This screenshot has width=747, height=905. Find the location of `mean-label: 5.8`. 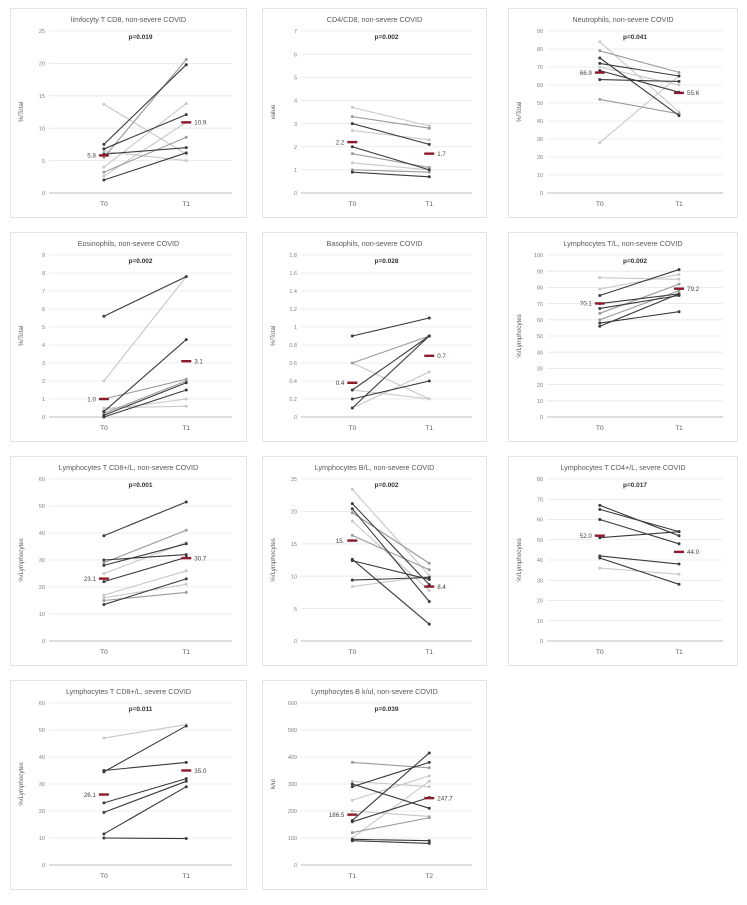

mean-label: 5.8 is located at coordinates (91, 156).